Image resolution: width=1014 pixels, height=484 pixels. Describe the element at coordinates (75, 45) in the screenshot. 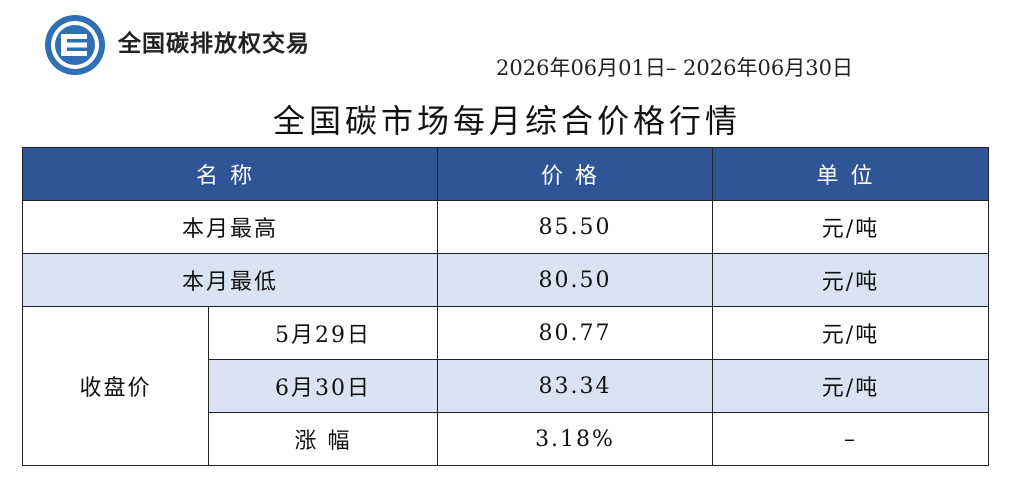

I see `exchange-logo-icon` at that location.